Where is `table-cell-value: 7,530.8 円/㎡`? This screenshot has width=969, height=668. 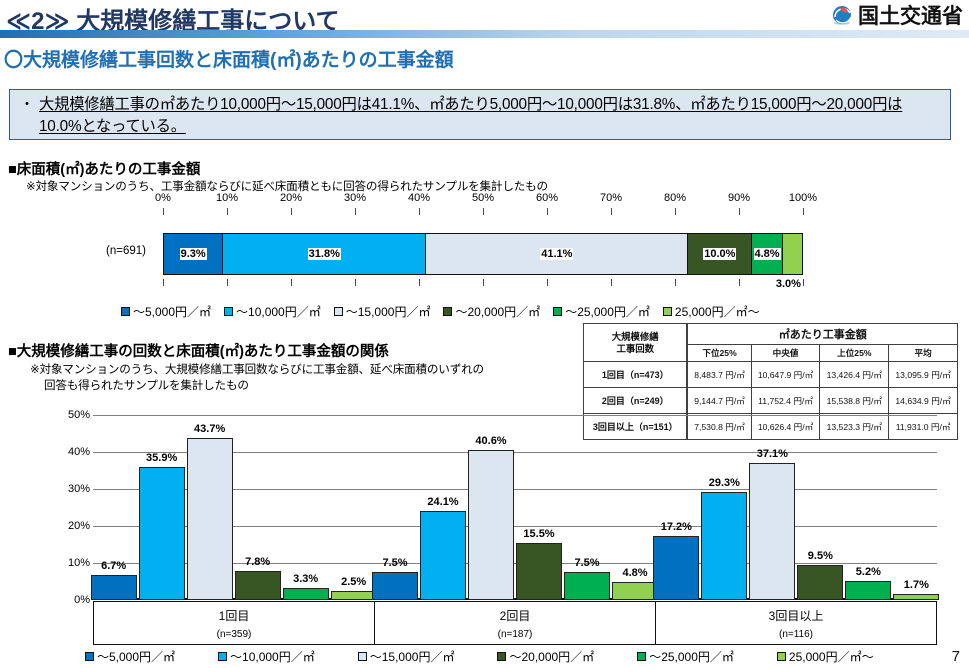 table-cell-value: 7,530.8 円/㎡ is located at coordinates (719, 426).